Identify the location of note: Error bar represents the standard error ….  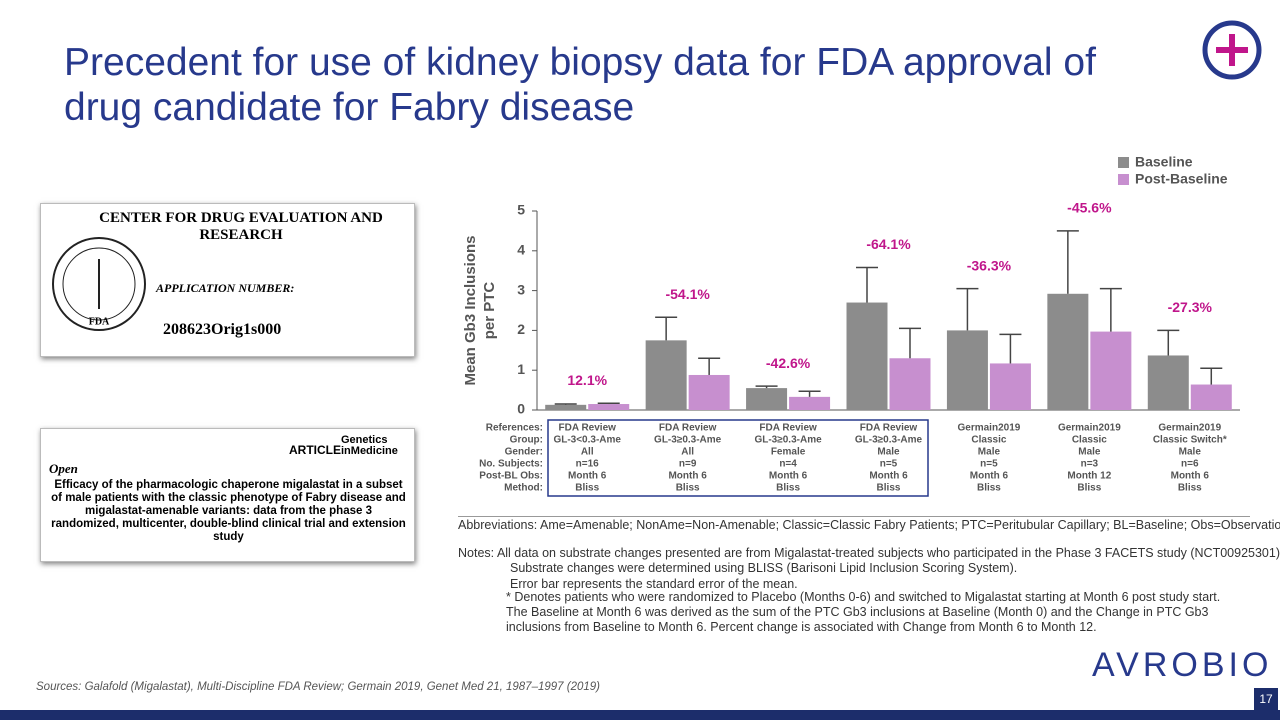
(858, 584).